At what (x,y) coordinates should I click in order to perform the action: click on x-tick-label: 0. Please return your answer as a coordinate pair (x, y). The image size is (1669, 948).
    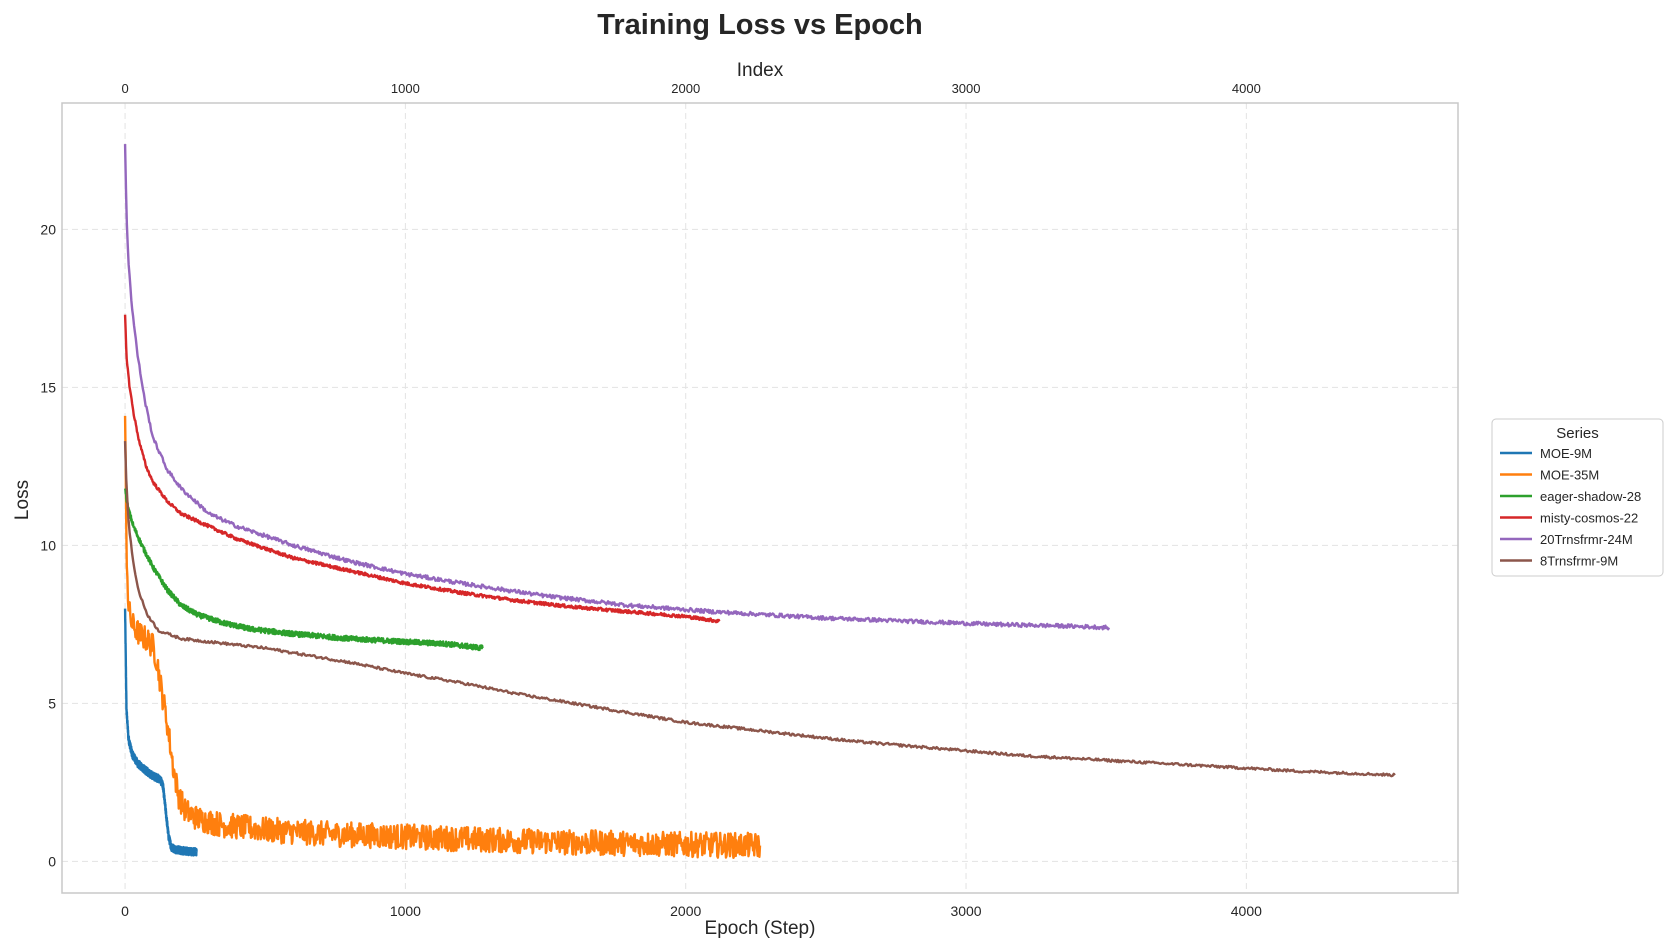
    Looking at the image, I should click on (125, 911).